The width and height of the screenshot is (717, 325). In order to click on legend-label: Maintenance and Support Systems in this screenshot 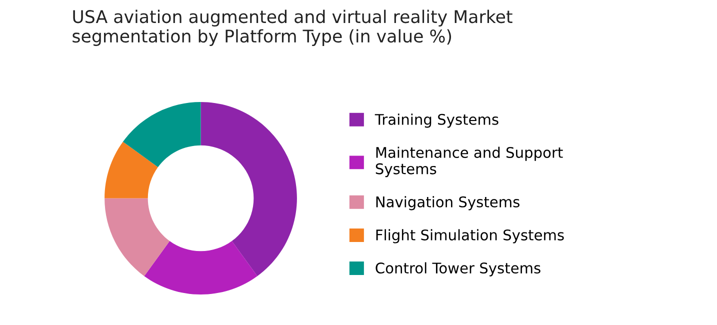, I will do `click(469, 162)`.